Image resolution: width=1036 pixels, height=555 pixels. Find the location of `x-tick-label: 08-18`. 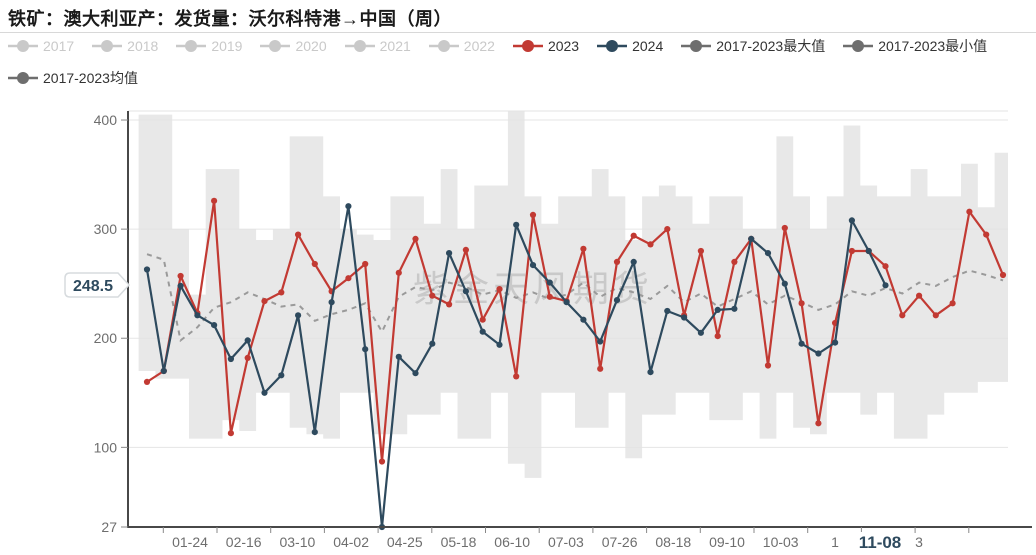

x-tick-label: 08-18 is located at coordinates (673, 542).